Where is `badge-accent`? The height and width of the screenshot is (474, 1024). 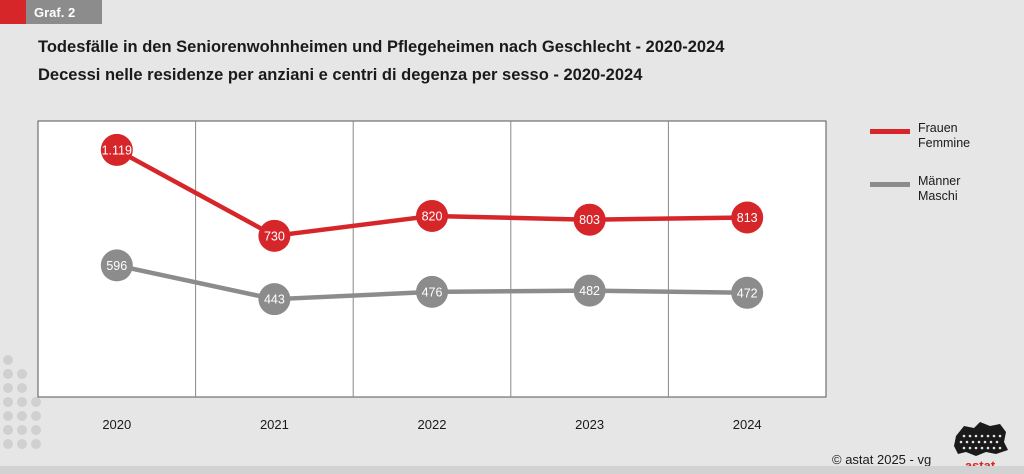
badge-accent is located at coordinates (13, 12).